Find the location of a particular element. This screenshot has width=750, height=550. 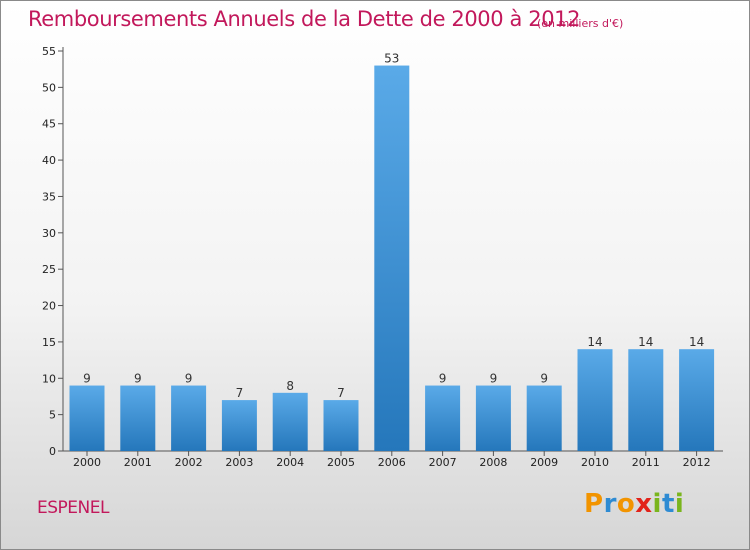

y-tick-label: 45 is located at coordinates (49, 124).